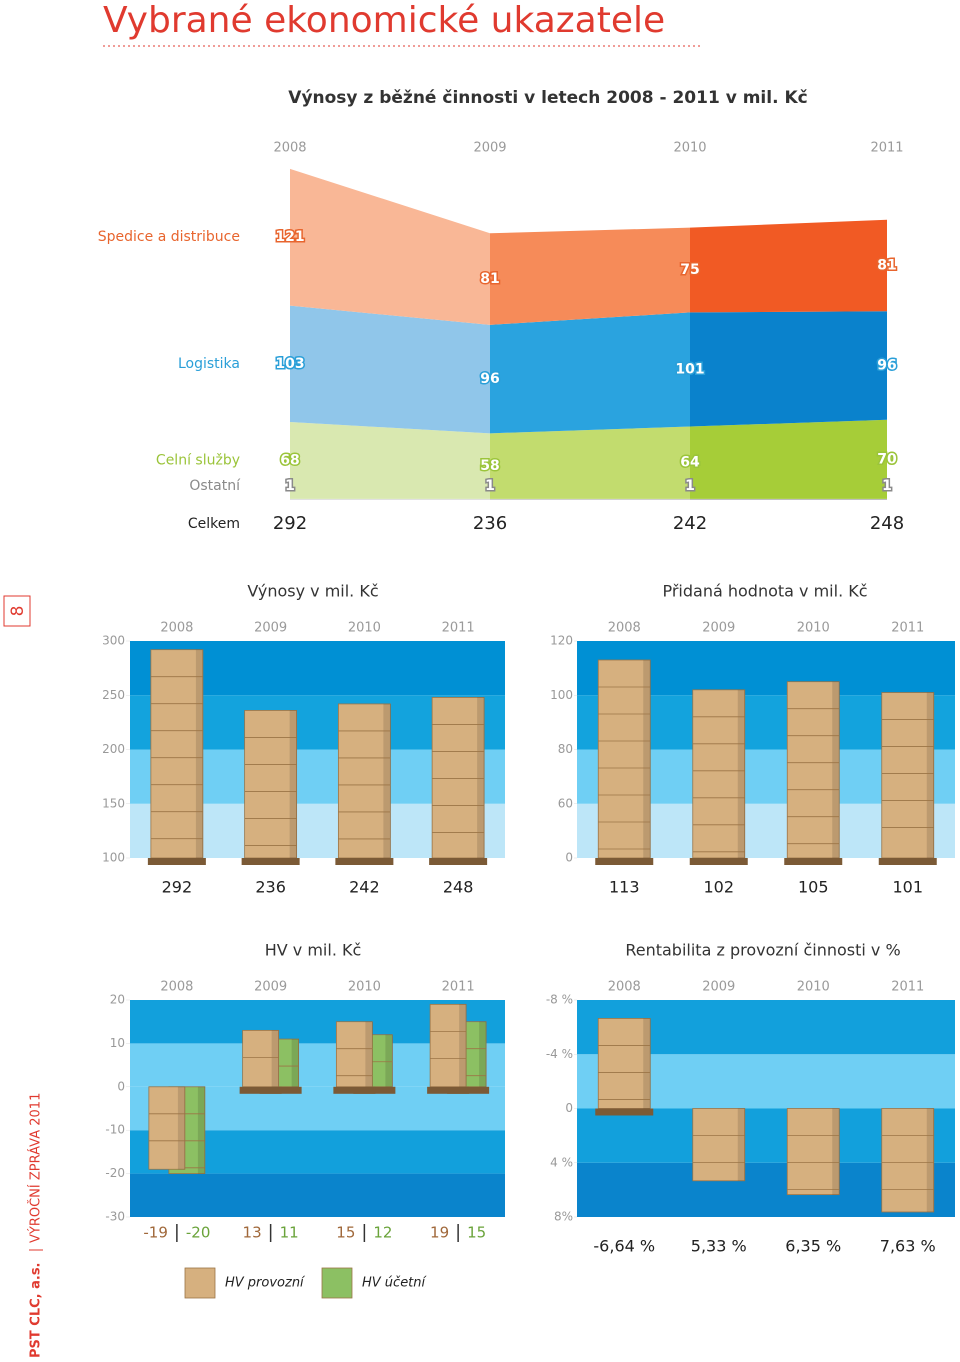 The width and height of the screenshot is (960, 1362). Describe the element at coordinates (490, 523) in the screenshot. I see `total-value: 236` at that location.